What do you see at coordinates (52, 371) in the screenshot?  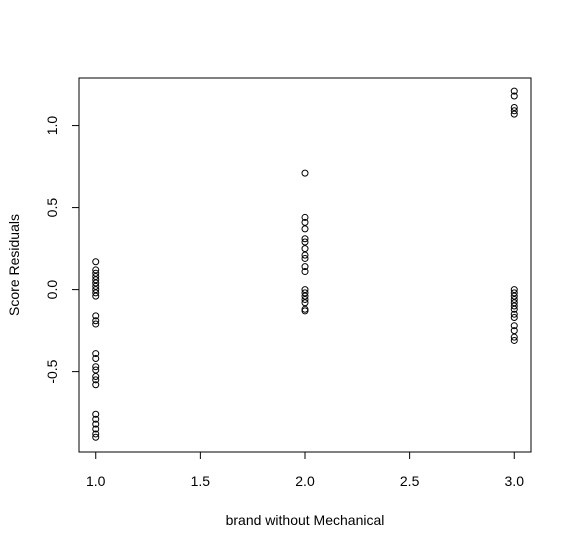 I see `y-tick-label: -0.5` at bounding box center [52, 371].